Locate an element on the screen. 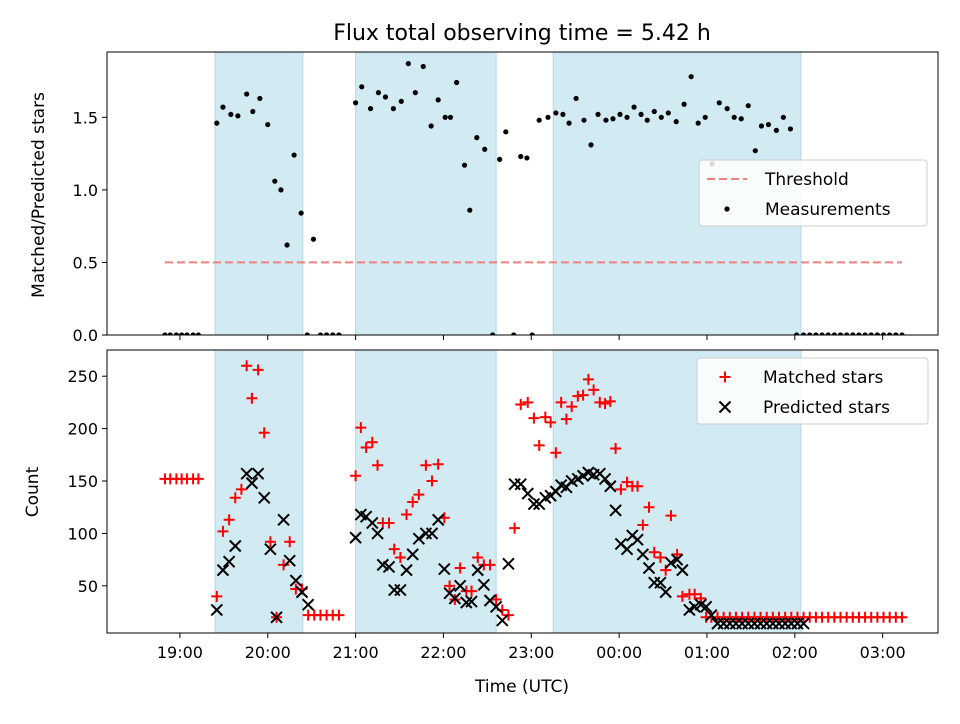  chart-title: Flux total observing time = 5.42 h is located at coordinates (522, 33).